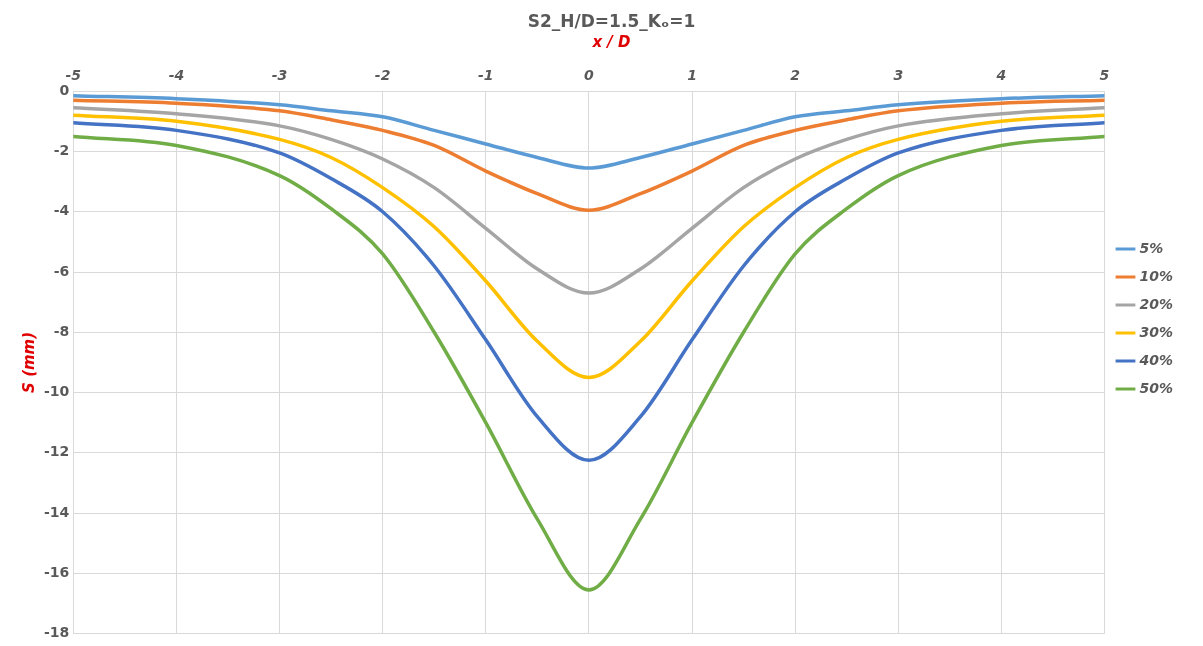  I want to click on x-tick-label: -1, so click(485, 75).